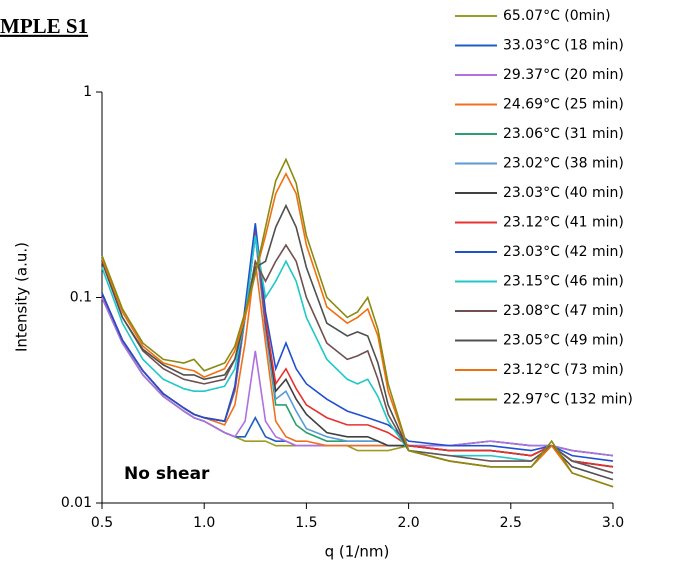 This screenshot has width=685, height=573. I want to click on x-tick-label: 1.0, so click(204, 523).